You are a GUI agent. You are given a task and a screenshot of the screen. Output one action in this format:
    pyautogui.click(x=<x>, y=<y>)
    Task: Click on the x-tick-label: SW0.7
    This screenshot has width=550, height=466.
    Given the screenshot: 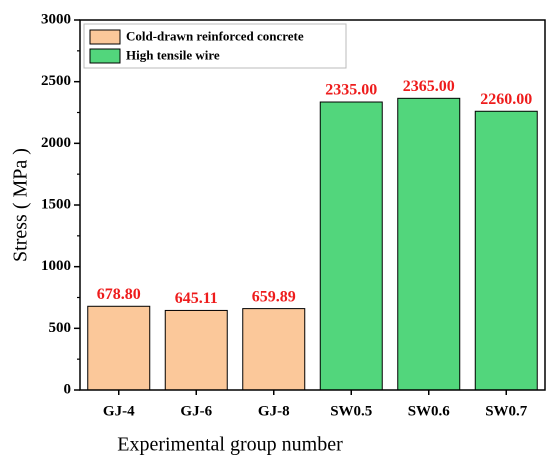 What is the action you would take?
    pyautogui.click(x=506, y=411)
    